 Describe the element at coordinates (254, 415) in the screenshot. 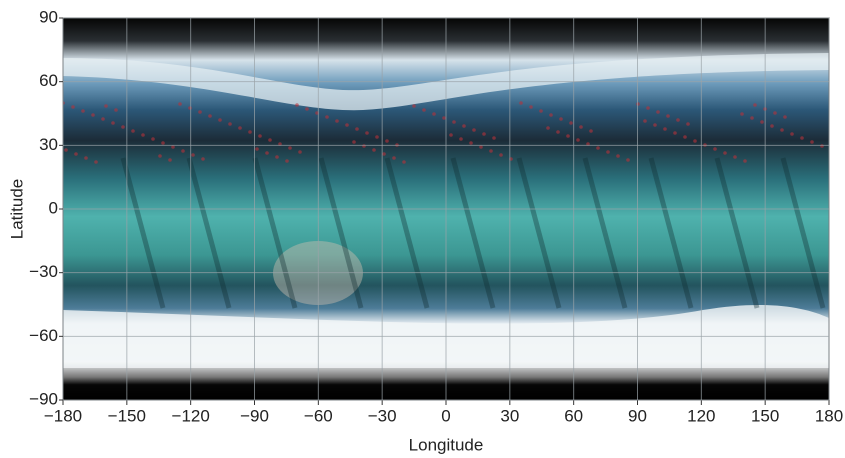

I see `x-tick-label: −90` at that location.